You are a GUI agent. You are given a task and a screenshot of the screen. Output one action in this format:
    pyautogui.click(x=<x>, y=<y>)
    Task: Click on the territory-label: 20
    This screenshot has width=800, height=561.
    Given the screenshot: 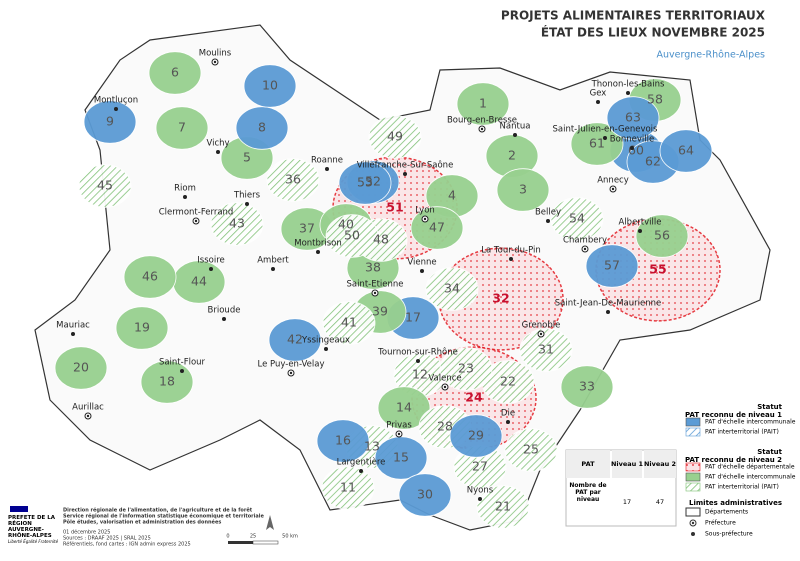 What is the action you would take?
    pyautogui.click(x=81, y=367)
    